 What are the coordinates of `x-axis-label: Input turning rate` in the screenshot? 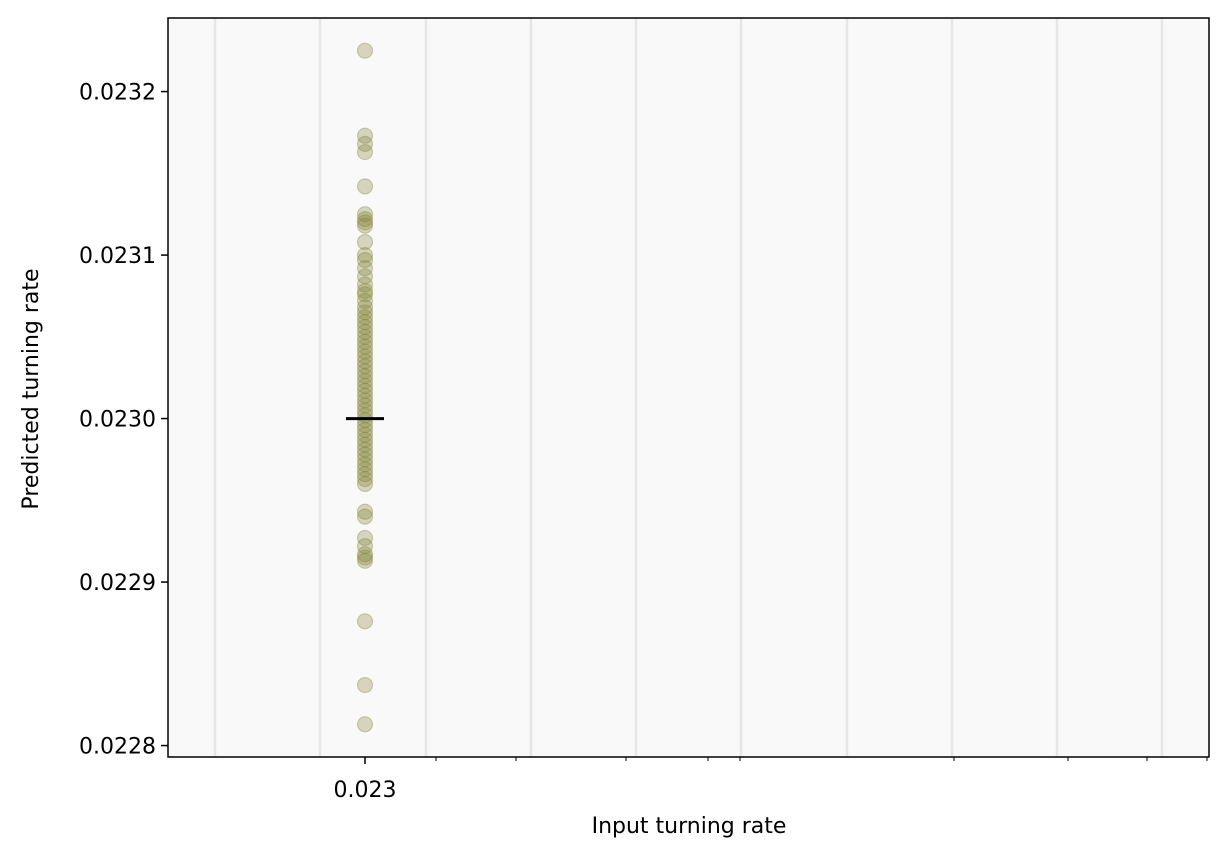 It's located at (689, 826).